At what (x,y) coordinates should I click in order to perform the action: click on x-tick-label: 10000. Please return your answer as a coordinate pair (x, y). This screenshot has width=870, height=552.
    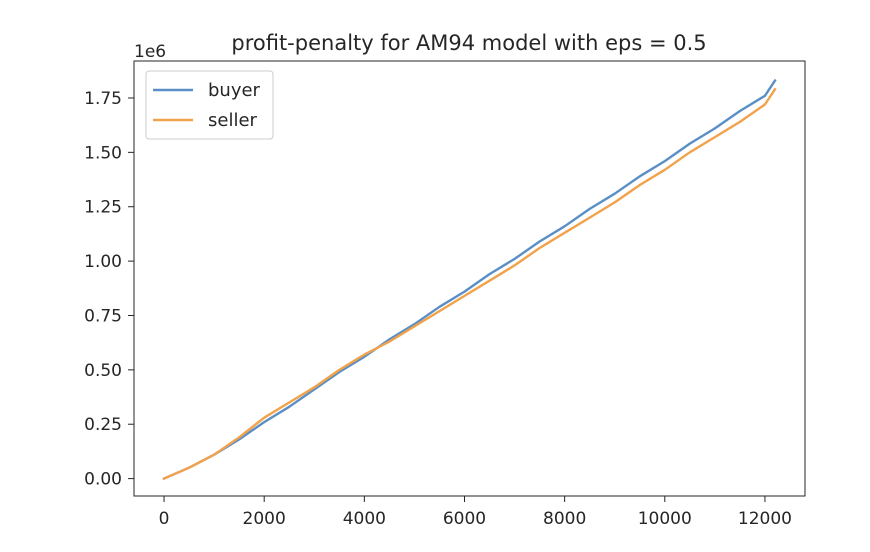
    Looking at the image, I should click on (665, 519).